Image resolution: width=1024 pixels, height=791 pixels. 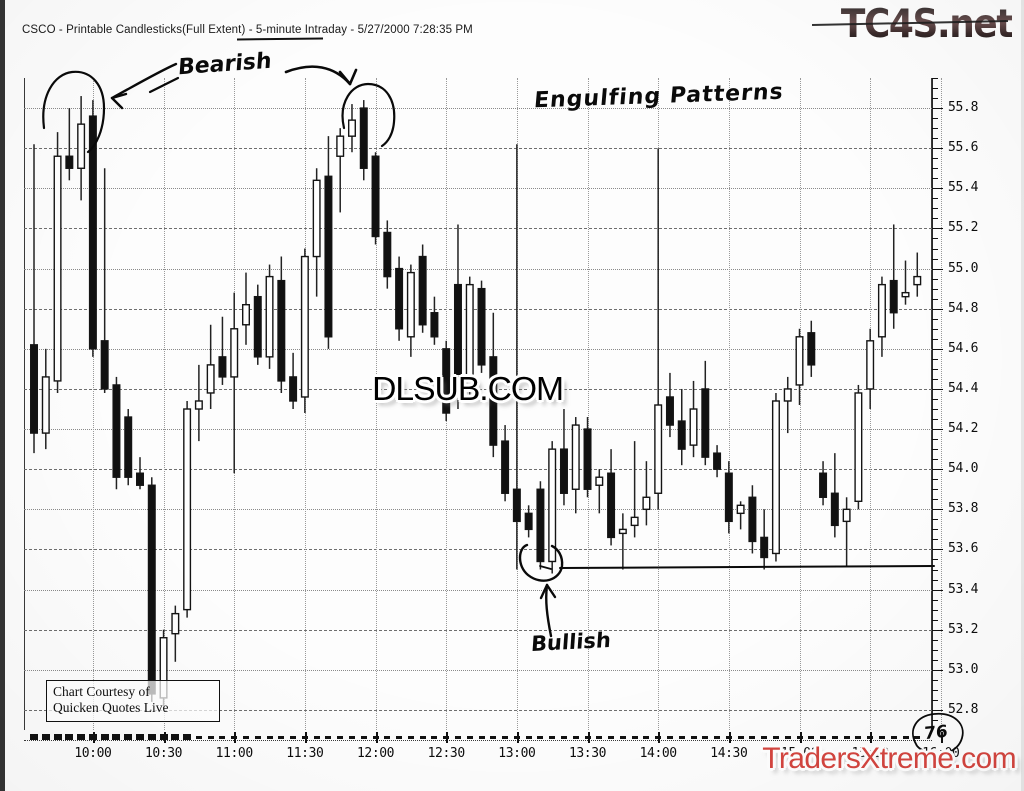 I want to click on x-axis-label: 10:30, so click(x=163, y=753).